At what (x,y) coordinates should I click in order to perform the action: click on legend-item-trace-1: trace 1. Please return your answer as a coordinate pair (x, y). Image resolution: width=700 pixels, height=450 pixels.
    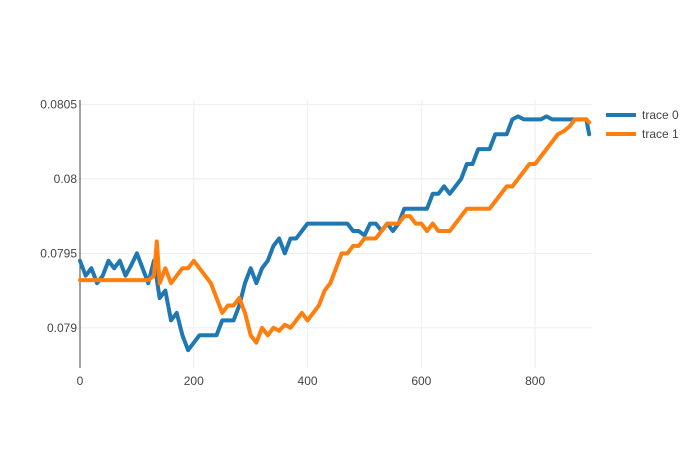
    Looking at the image, I should click on (642, 134).